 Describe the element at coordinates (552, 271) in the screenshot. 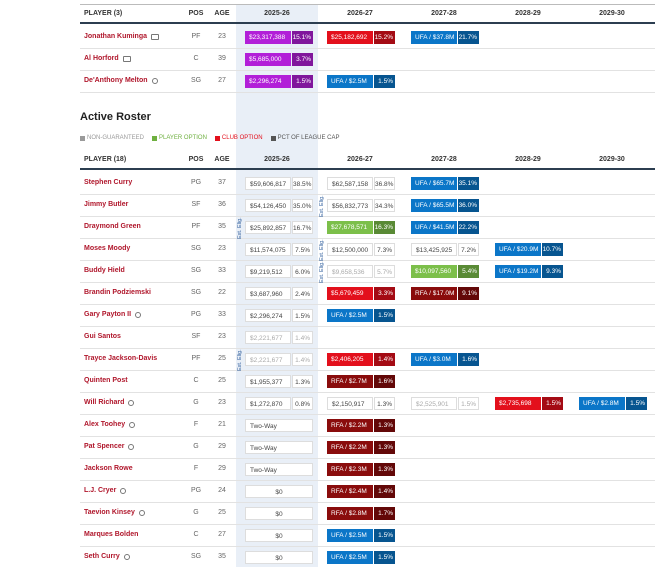

I see `cap-pct: 9.3%` at that location.